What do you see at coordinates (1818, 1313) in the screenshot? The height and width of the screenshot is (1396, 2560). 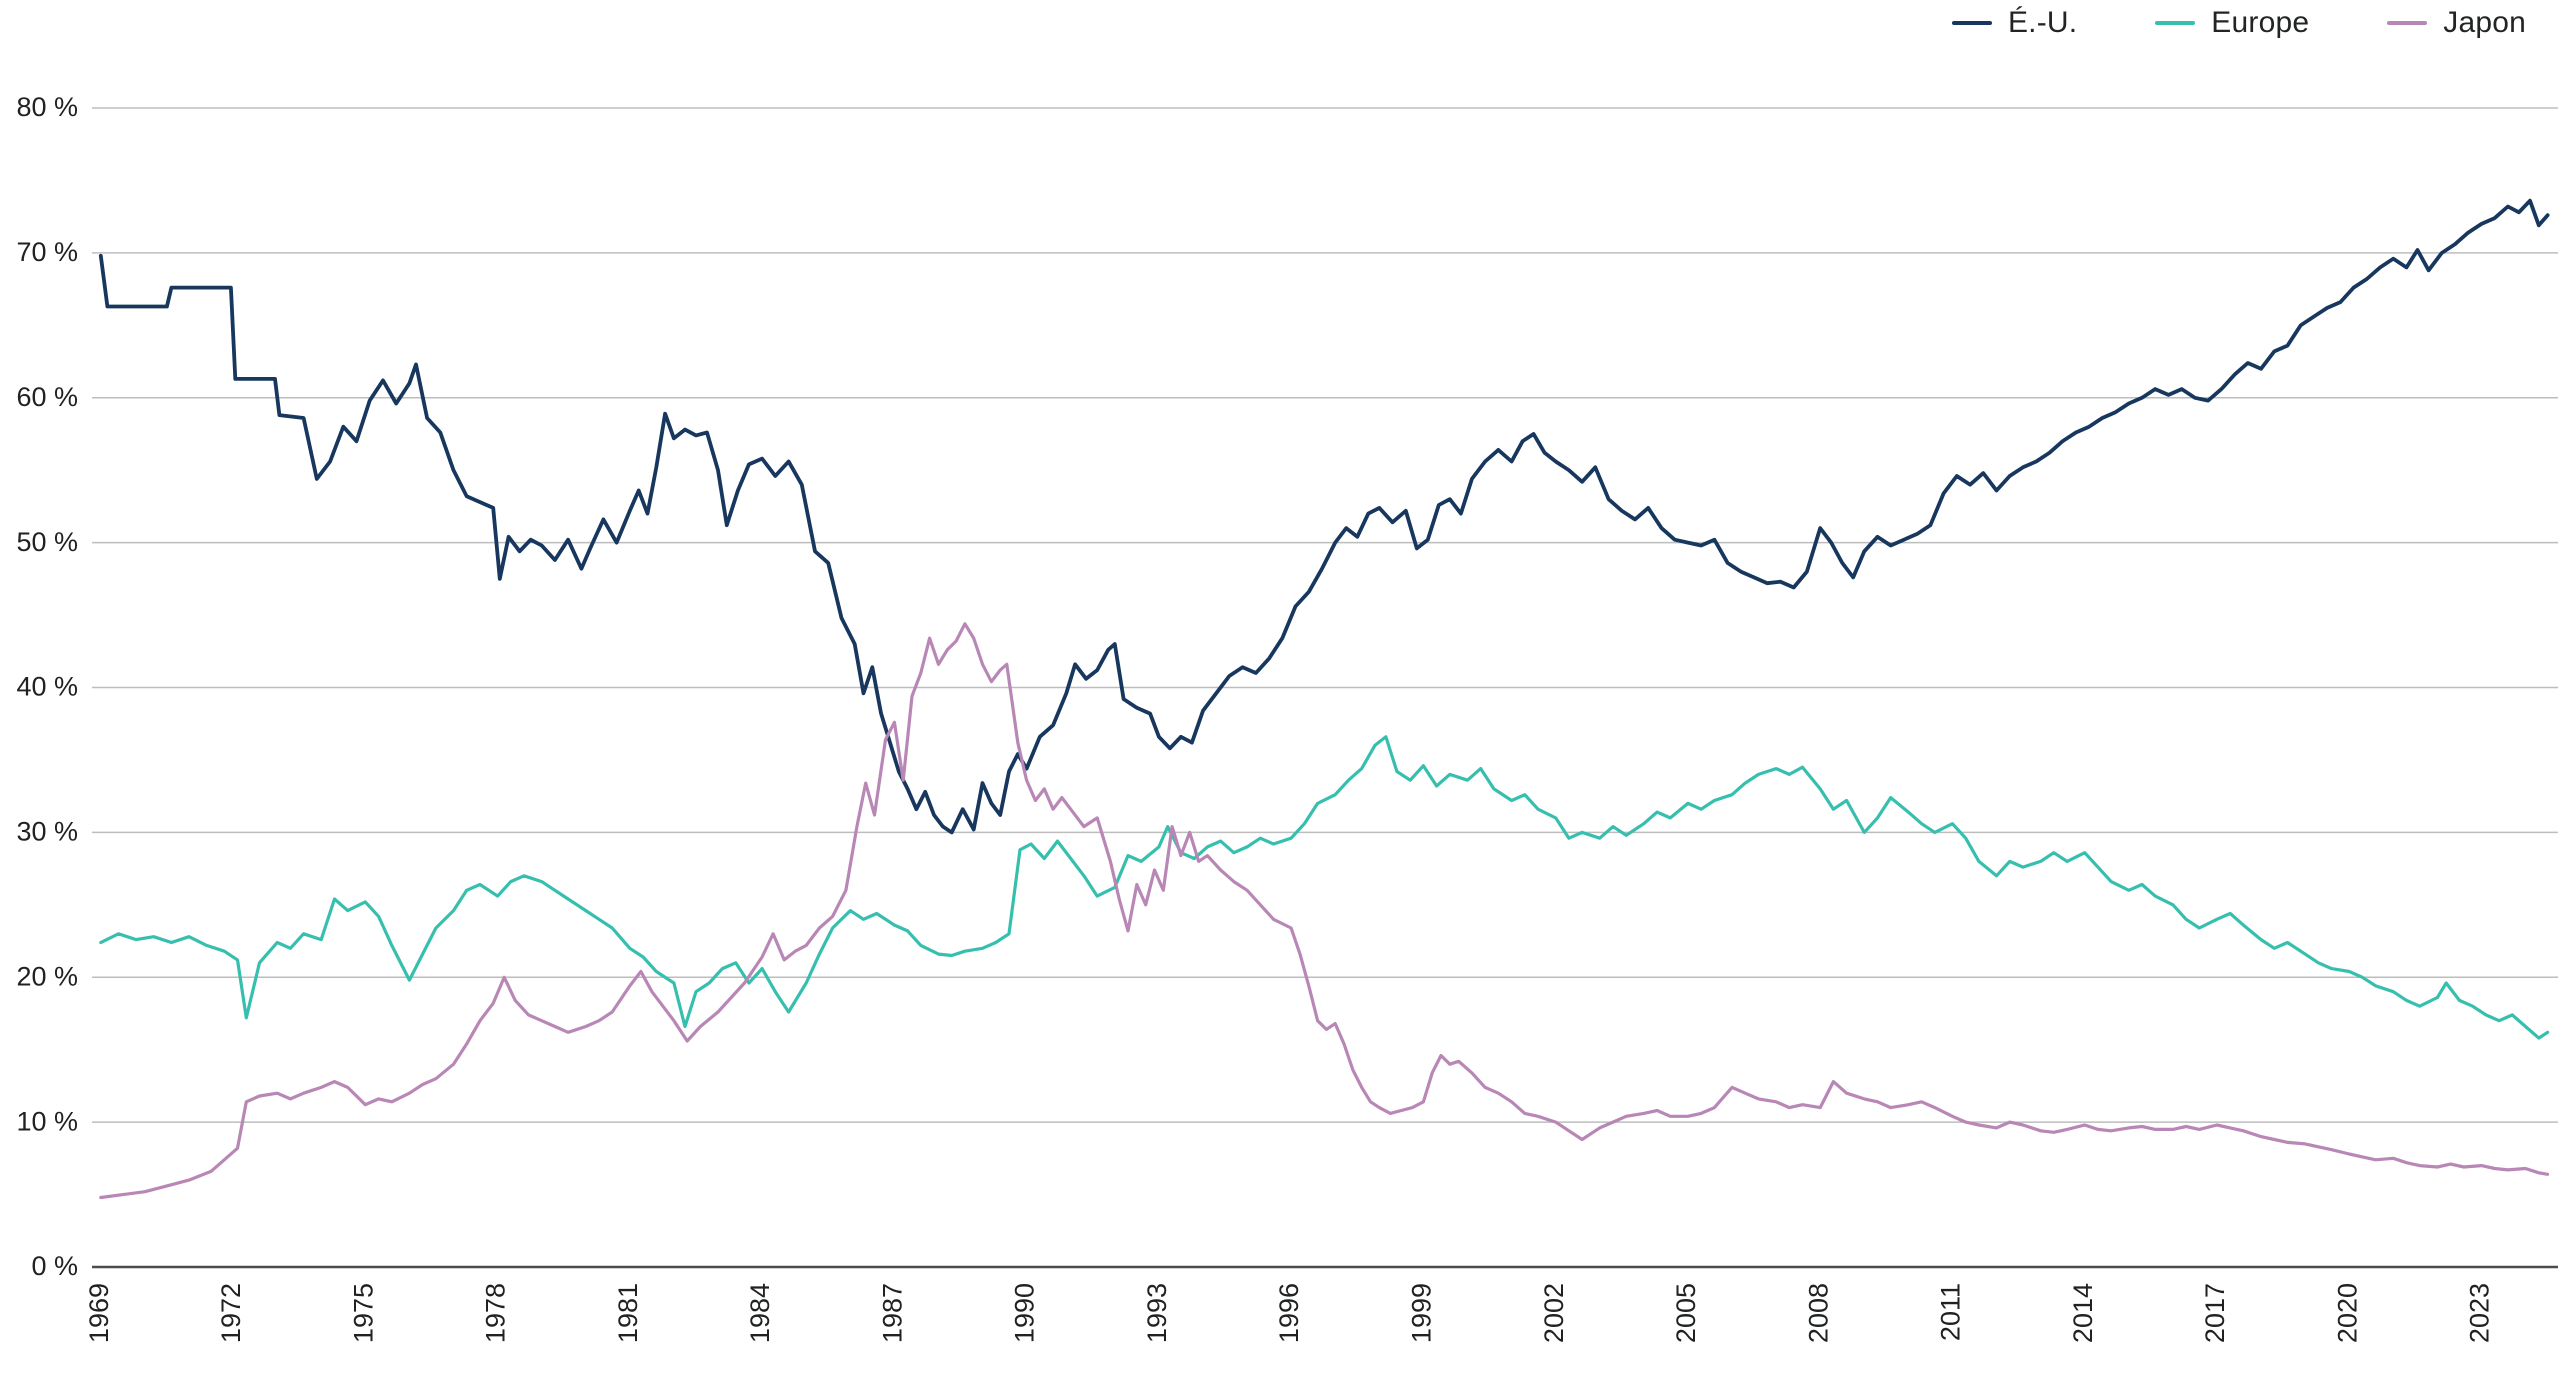 I see `x-tick-label: 2008` at bounding box center [1818, 1313].